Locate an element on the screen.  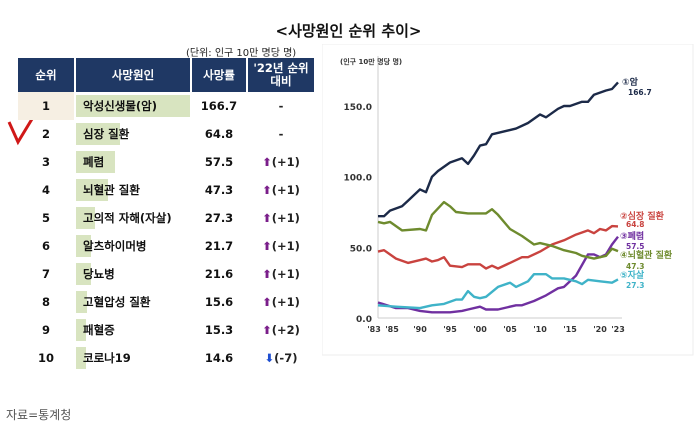
series-end-value: 166.7 is located at coordinates (640, 92).